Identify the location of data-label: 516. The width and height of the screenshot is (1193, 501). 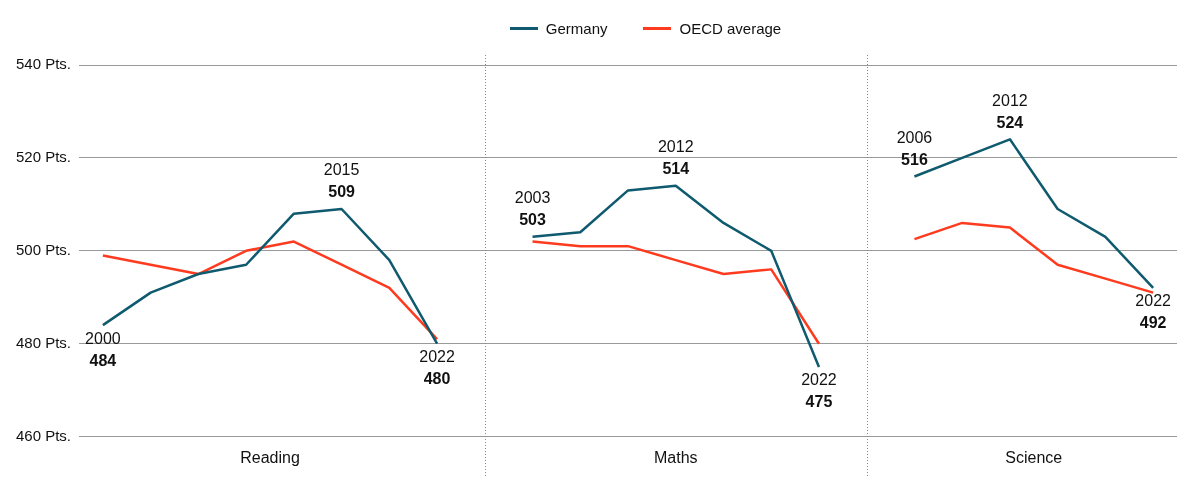
(914, 159).